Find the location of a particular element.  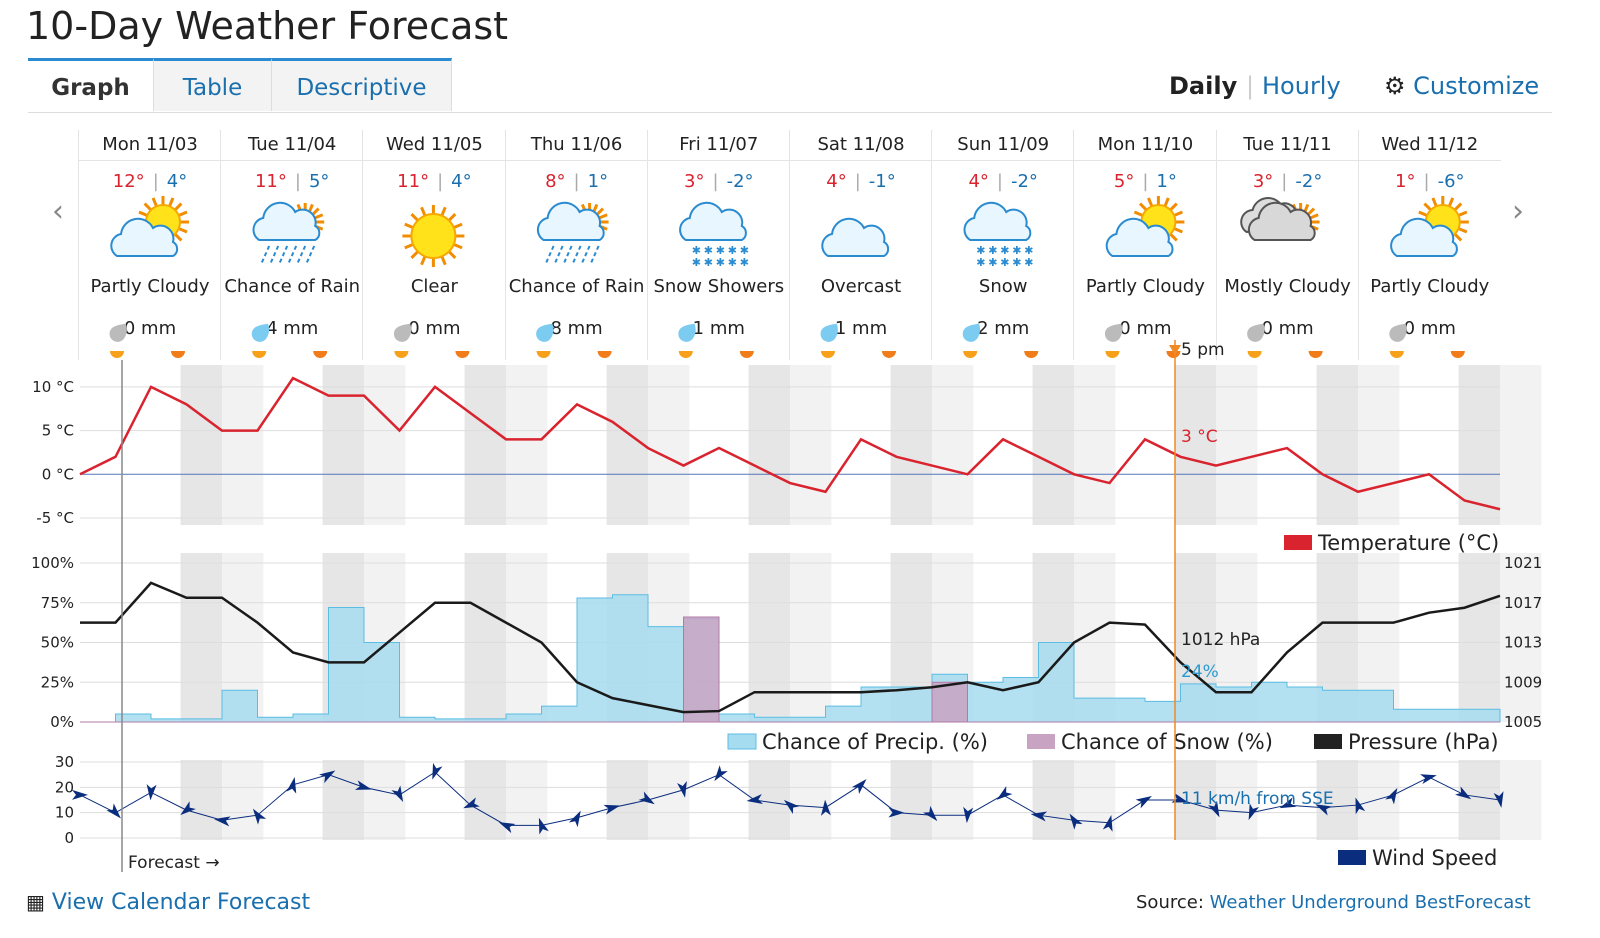

source-link: Weather Underground BestForecast is located at coordinates (1370, 902).